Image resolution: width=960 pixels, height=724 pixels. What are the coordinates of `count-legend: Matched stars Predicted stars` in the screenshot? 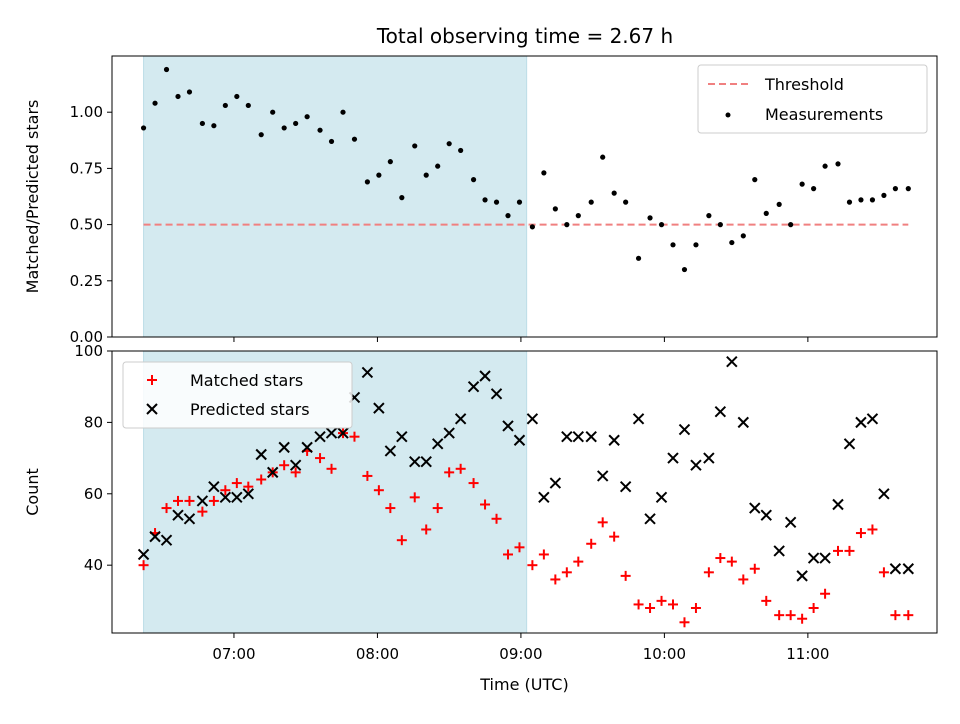 It's located at (237, 395).